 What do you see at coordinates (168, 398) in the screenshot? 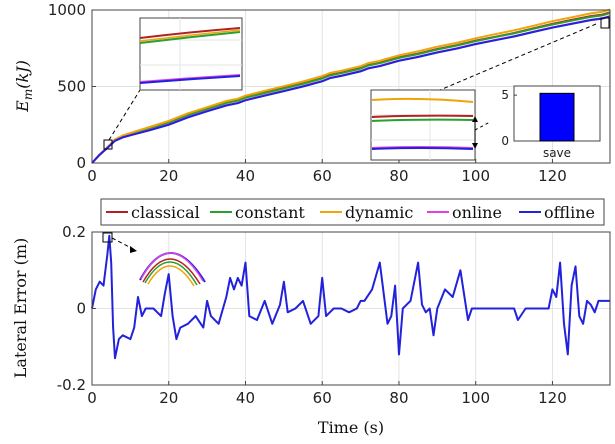
I see `lateral-xtick-label: 20` at bounding box center [168, 398].